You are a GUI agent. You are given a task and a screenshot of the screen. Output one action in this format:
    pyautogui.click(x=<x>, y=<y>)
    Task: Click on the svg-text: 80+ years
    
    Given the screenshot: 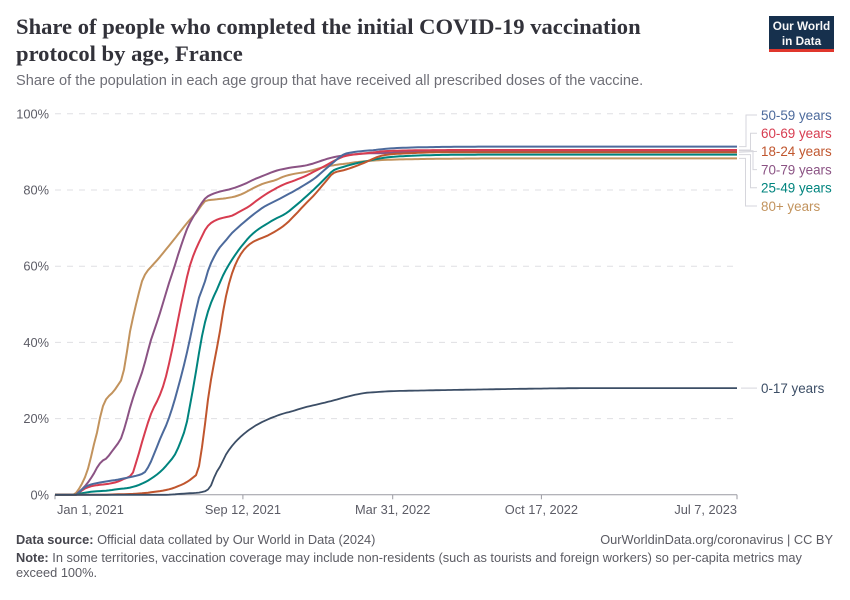 What is the action you would take?
    pyautogui.click(x=790, y=206)
    